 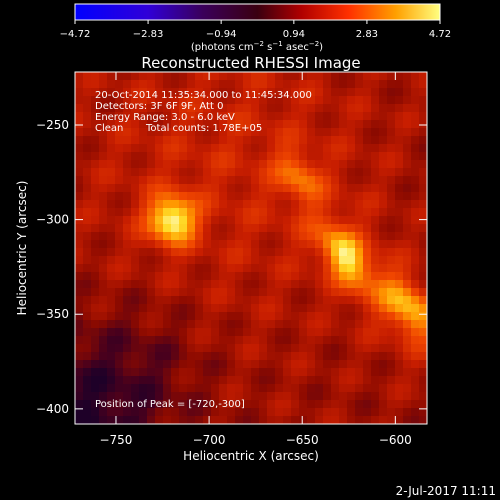 I want to click on y-tick-label: −250, so click(x=52, y=125).